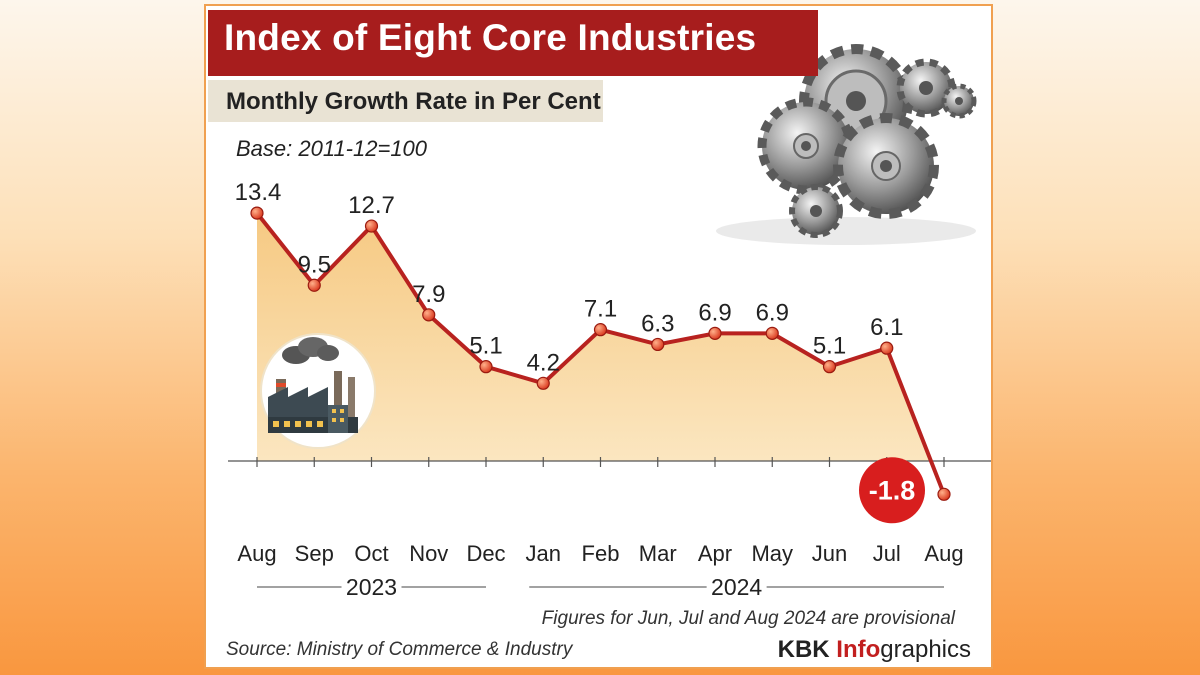 This screenshot has height=675, width=1200. I want to click on data-label: 13.4, so click(258, 192).